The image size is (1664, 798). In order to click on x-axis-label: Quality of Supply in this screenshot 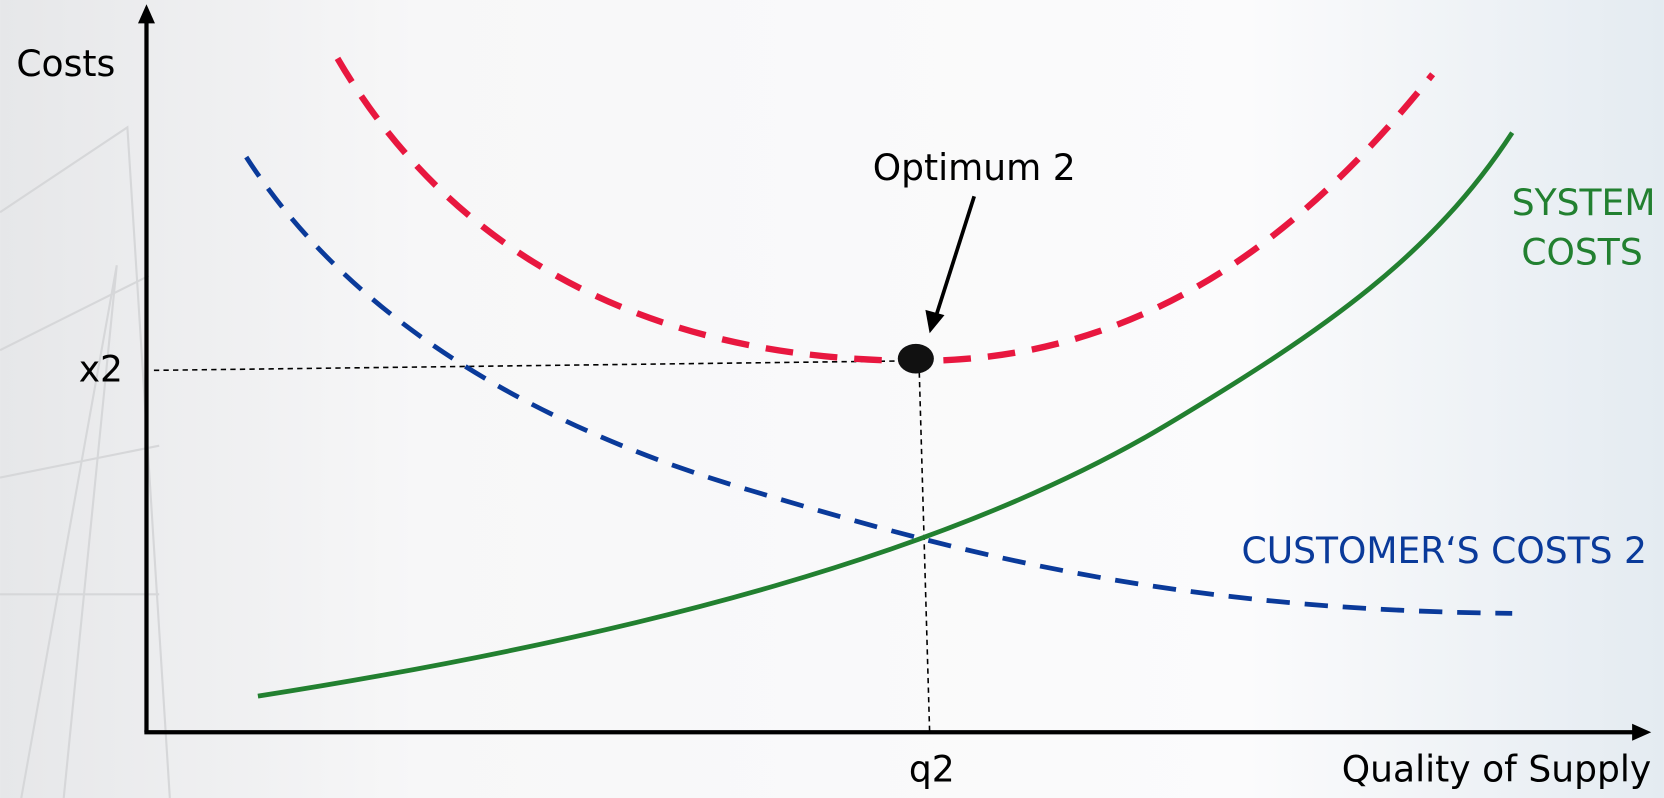, I will do `click(1496, 769)`.